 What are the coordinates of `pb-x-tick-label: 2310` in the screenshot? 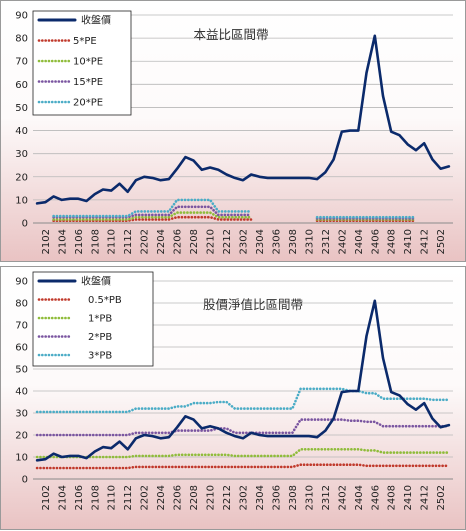 It's located at (309, 497).